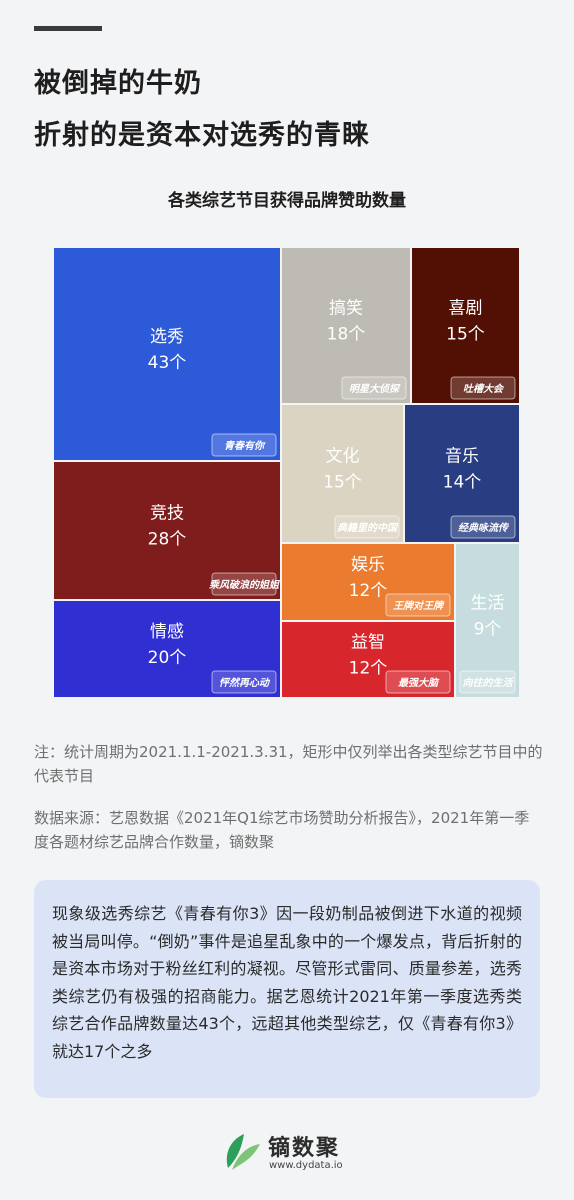 The image size is (574, 1200). Describe the element at coordinates (306, 1165) in the screenshot. I see `brand-url: www.dydata.io` at that location.